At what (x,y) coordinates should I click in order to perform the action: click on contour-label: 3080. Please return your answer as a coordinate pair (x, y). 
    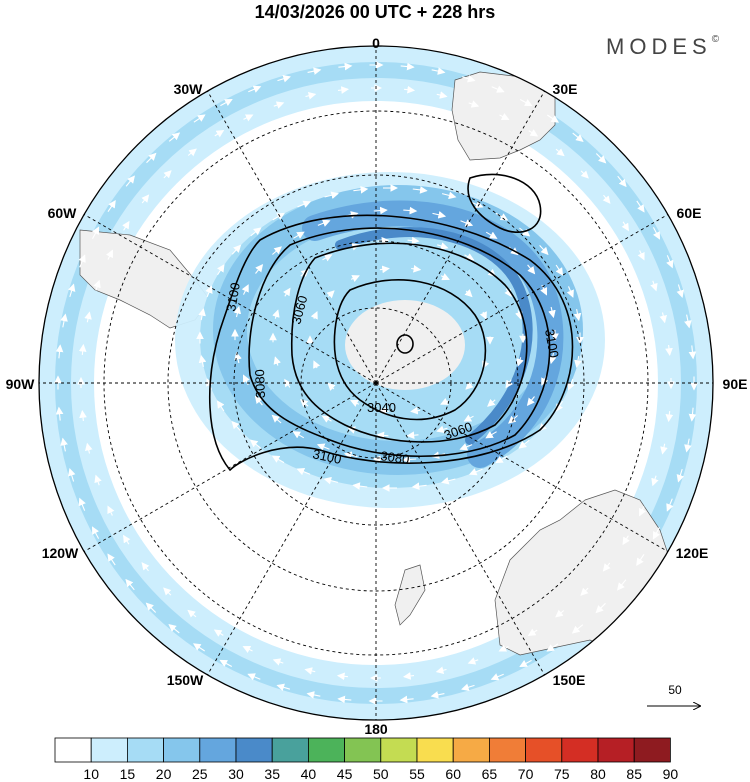
    Looking at the image, I should click on (395, 457).